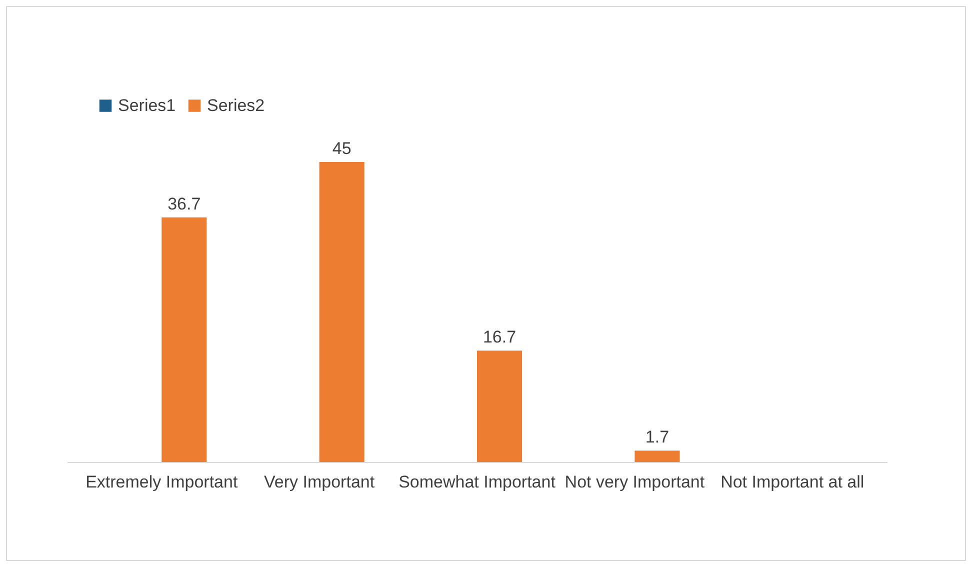 Image resolution: width=975 pixels, height=569 pixels. Describe the element at coordinates (792, 482) in the screenshot. I see `x-tick-label: Not Important at all` at that location.